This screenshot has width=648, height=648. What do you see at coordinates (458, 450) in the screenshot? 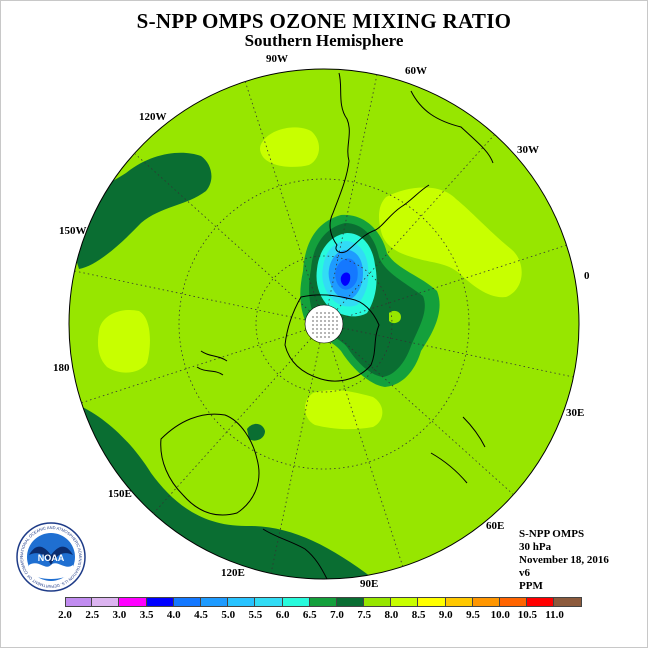
I see `coastline-africa` at bounding box center [458, 450].